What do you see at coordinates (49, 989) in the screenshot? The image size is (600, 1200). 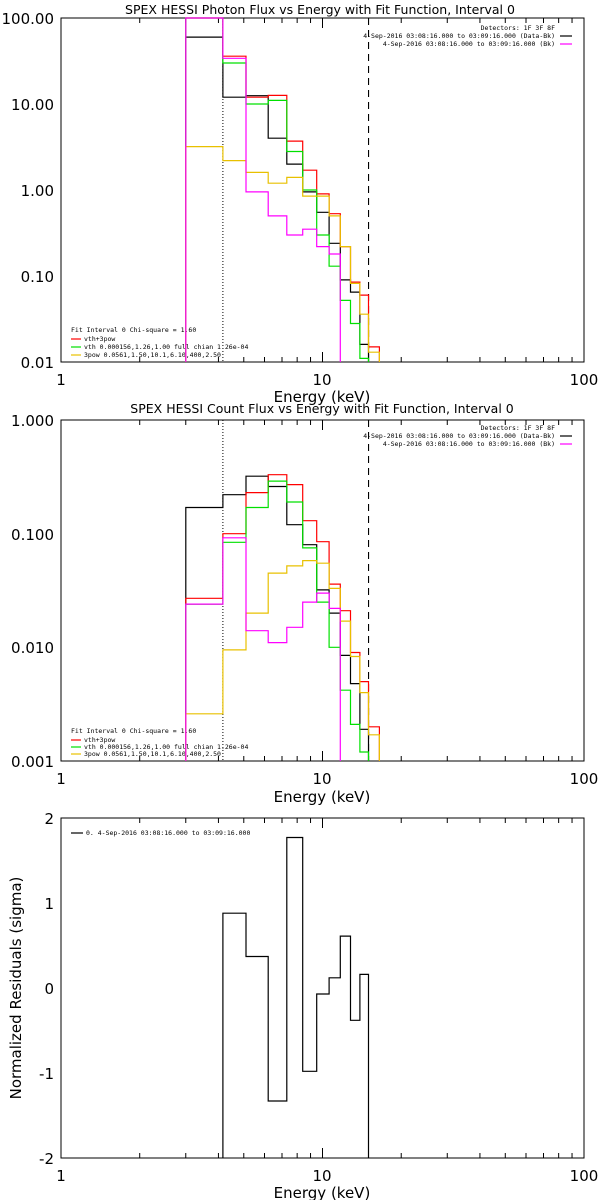 I see `panel-3-ytick-0: 0` at bounding box center [49, 989].